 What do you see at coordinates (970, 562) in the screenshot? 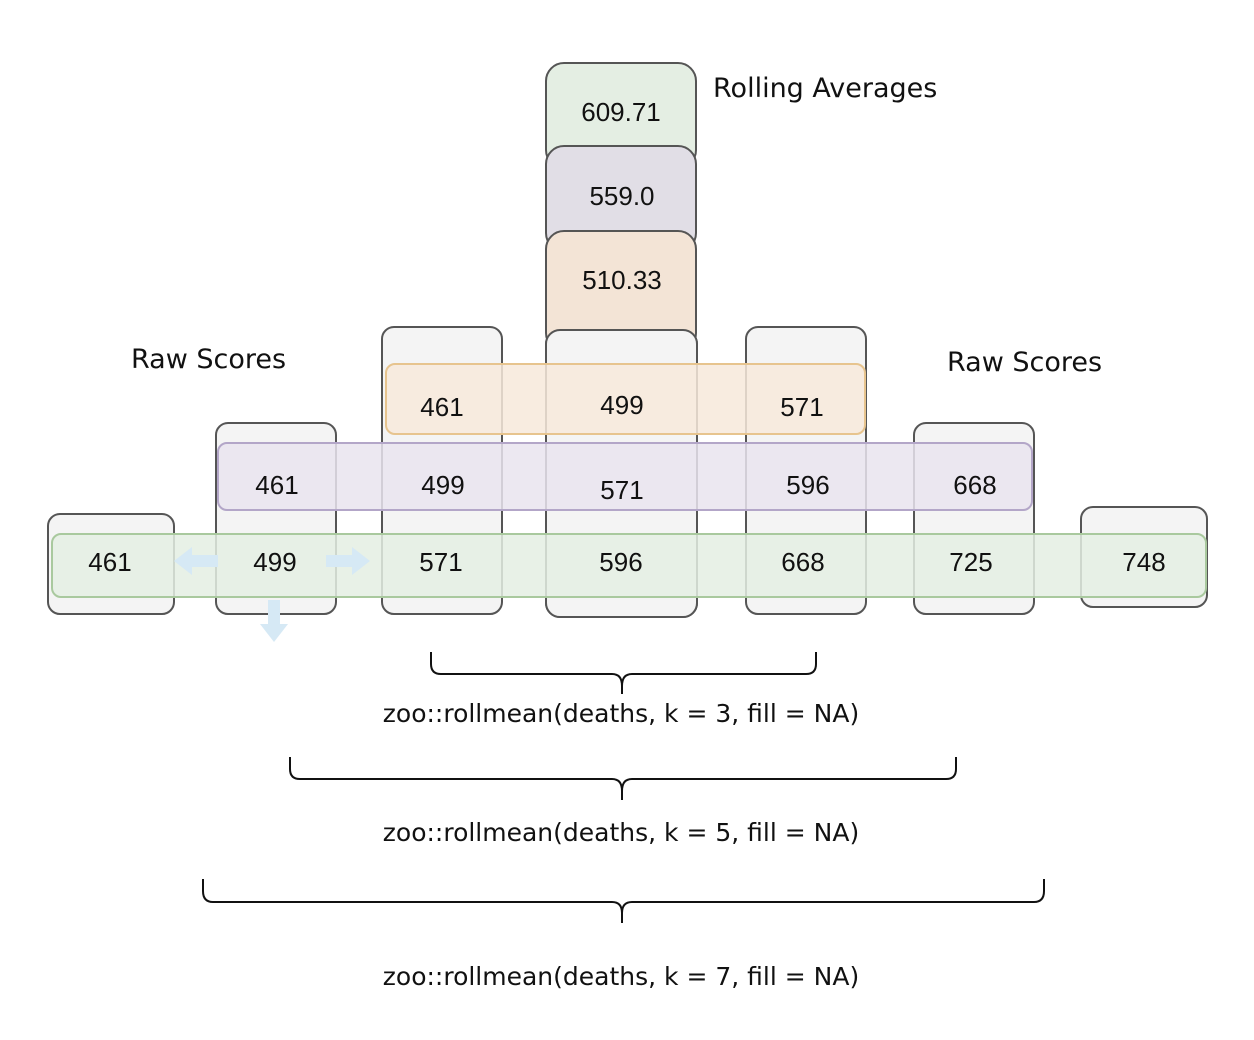
I see `raw-value: 725` at bounding box center [970, 562].